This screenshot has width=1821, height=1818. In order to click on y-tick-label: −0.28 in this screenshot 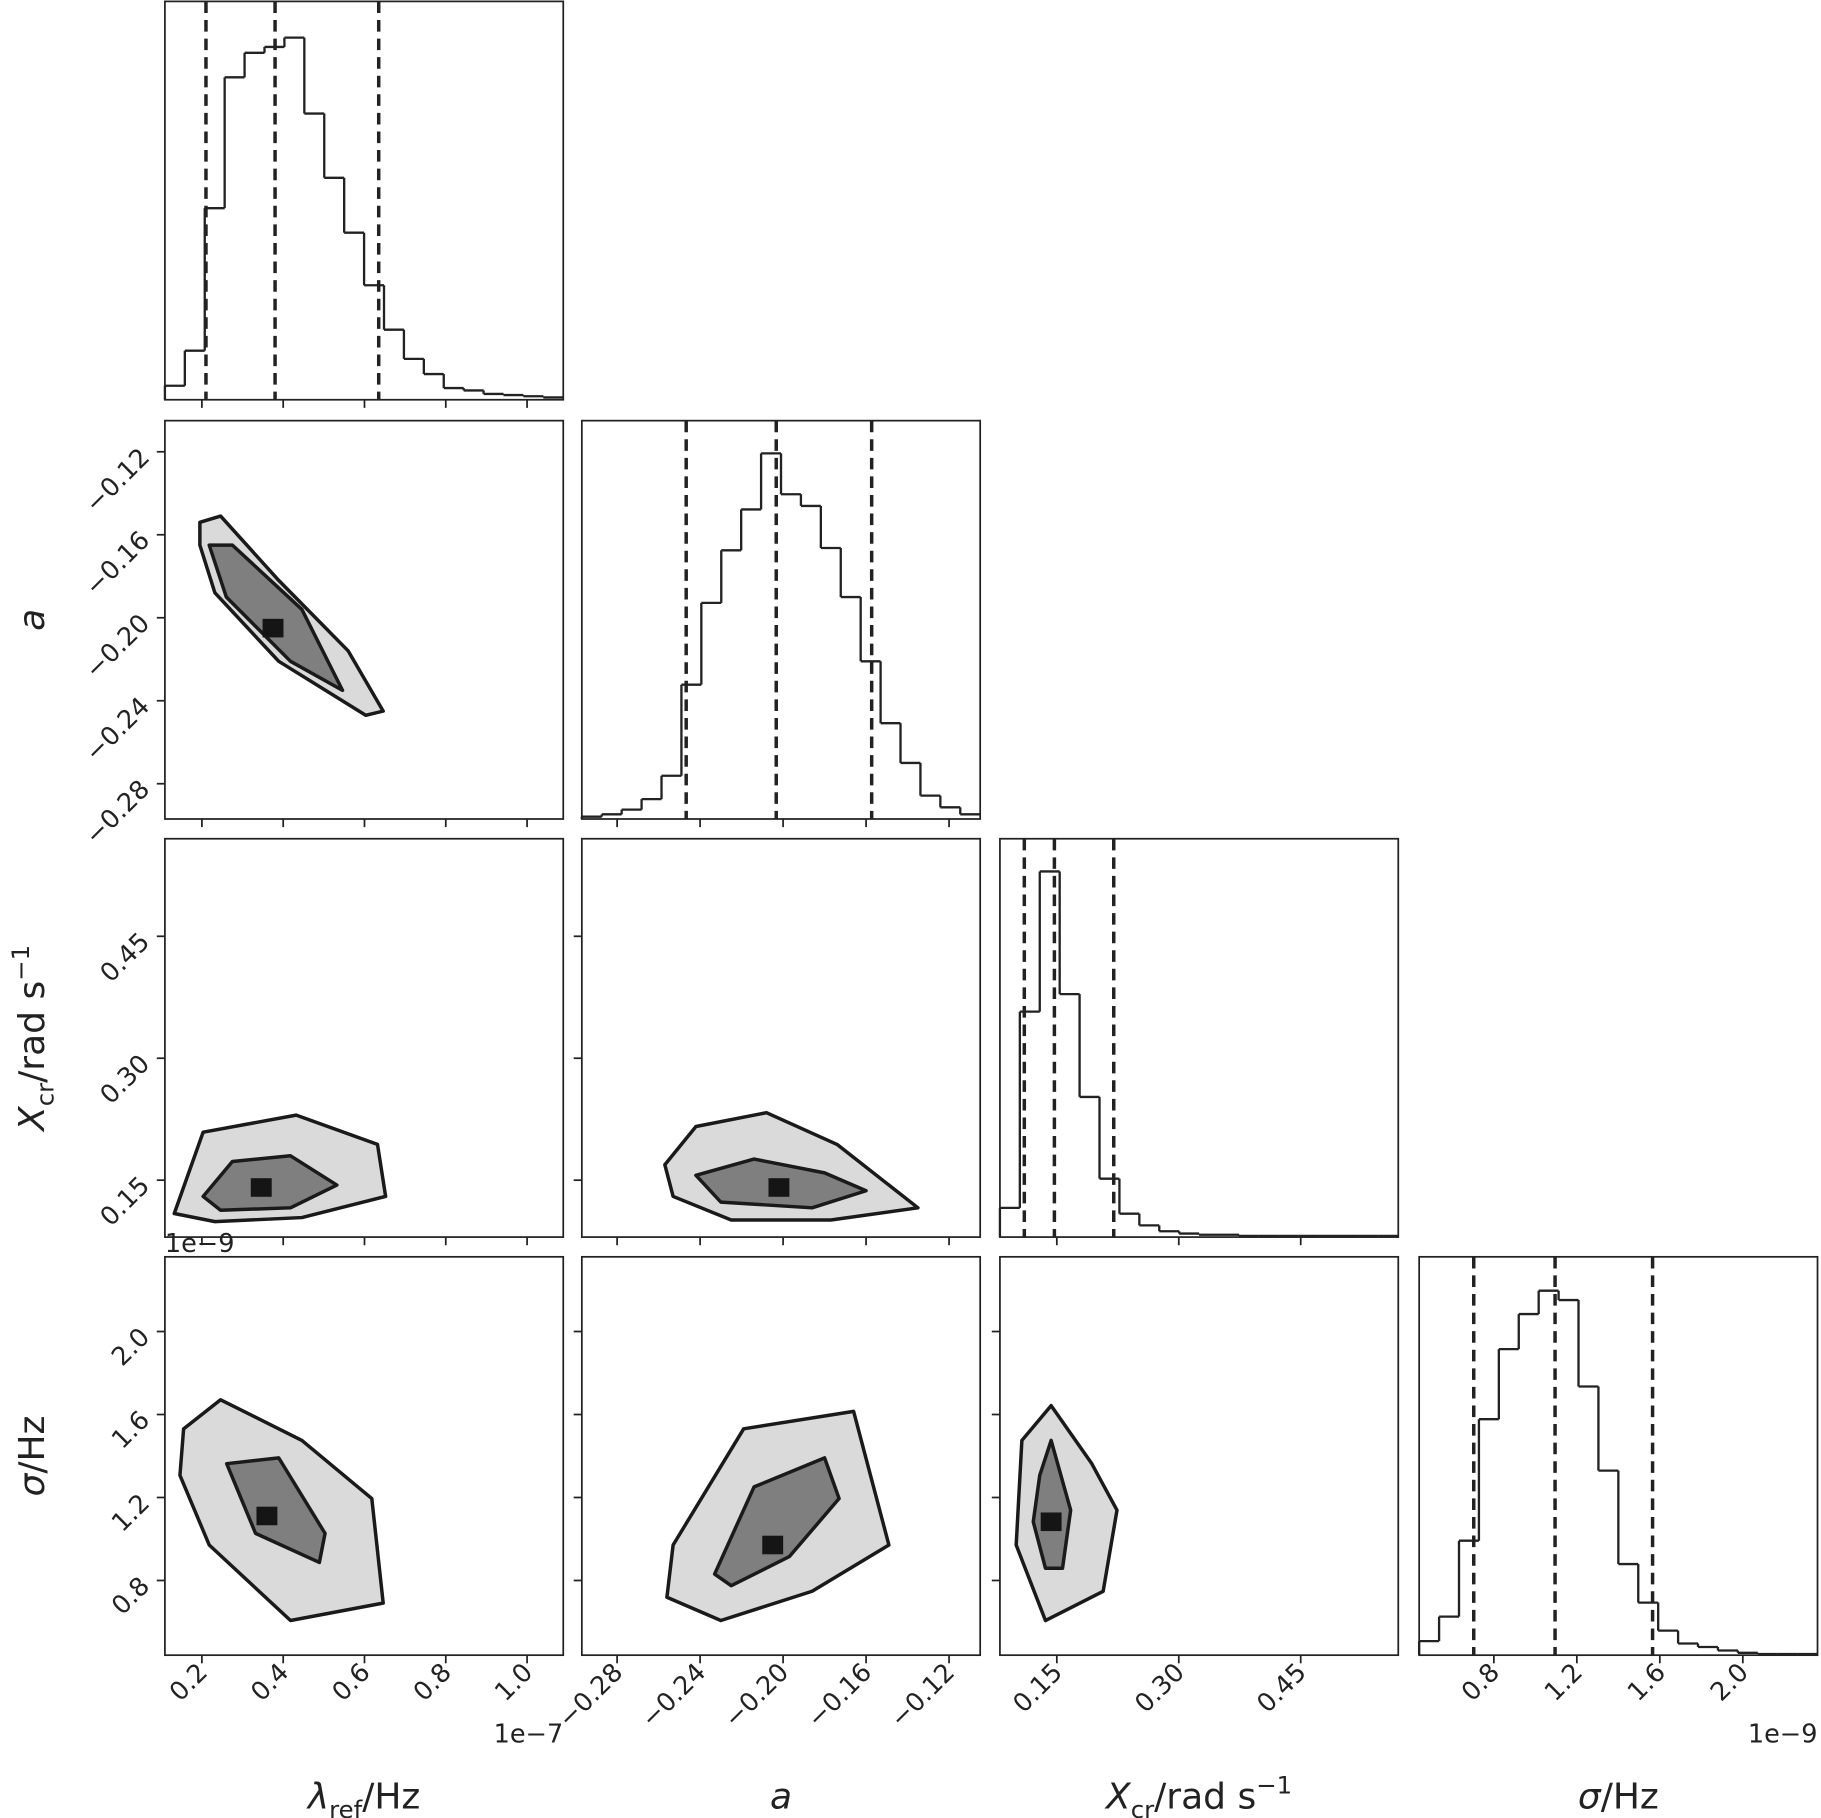, I will do `click(117, 812)`.